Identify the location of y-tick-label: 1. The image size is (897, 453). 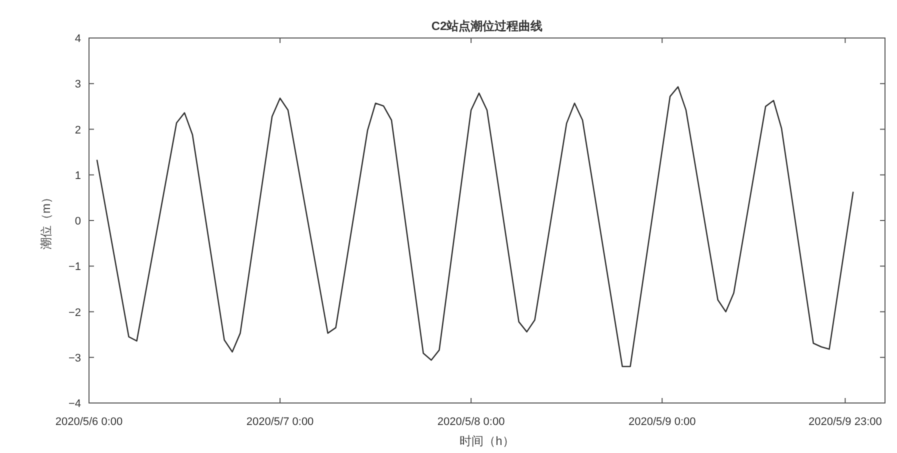
(77, 176).